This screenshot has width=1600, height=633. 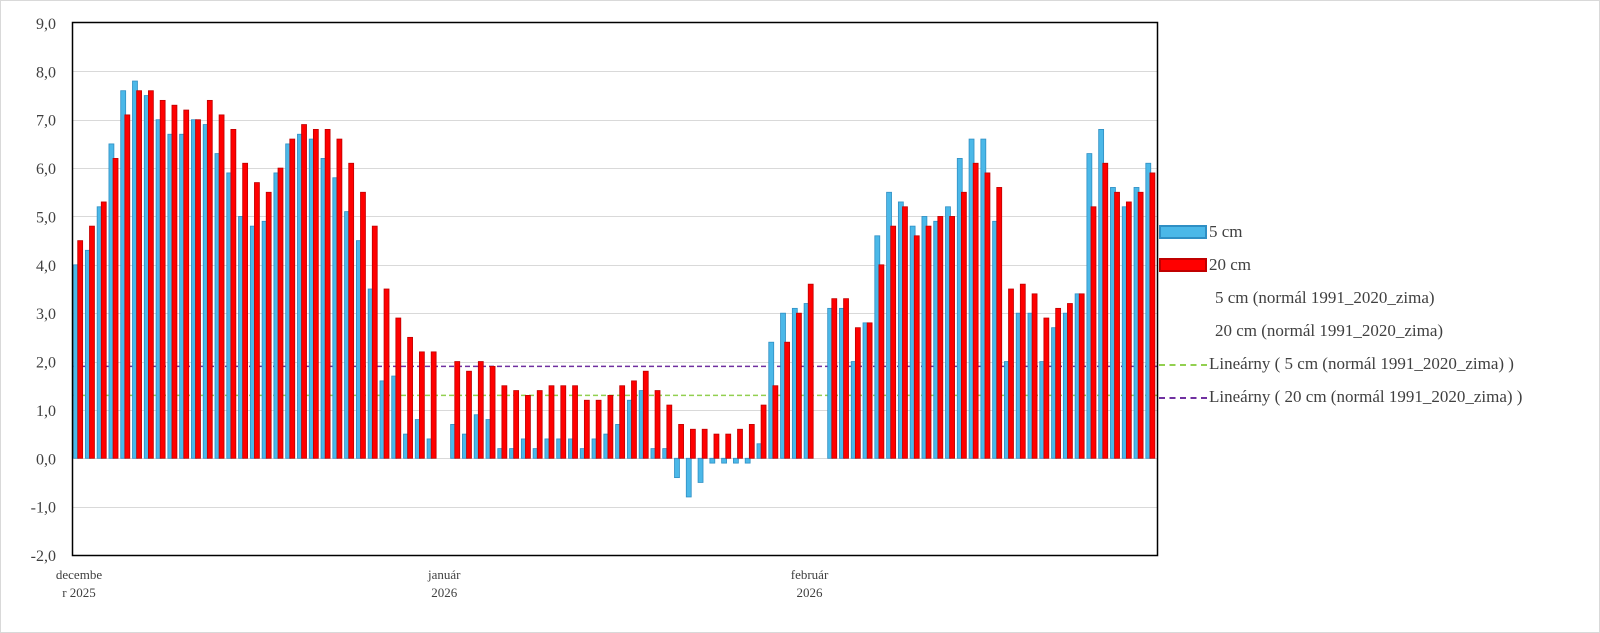 What do you see at coordinates (43, 508) in the screenshot?
I see `y-tick-label: -1,0` at bounding box center [43, 508].